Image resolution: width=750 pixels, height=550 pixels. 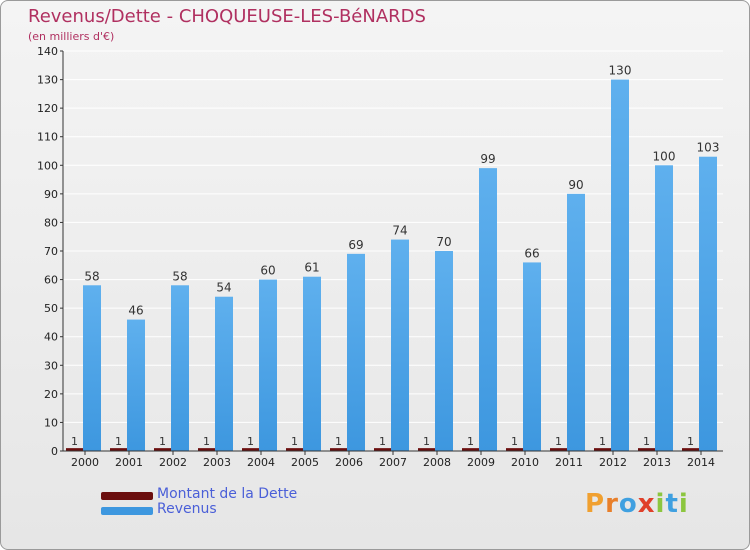 What do you see at coordinates (135, 311) in the screenshot?
I see `data-label-revenus: 46` at bounding box center [135, 311].